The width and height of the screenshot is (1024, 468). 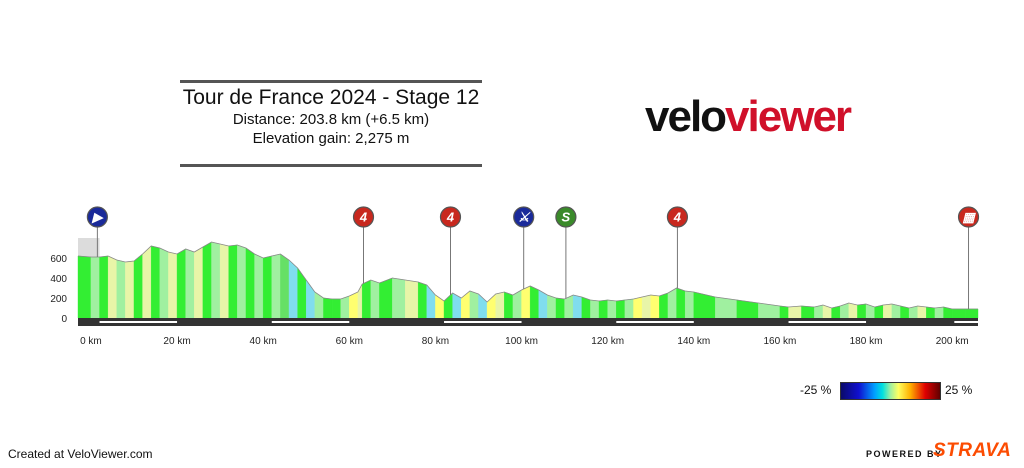 I want to click on x-tick-label: 40 km, so click(x=263, y=341).